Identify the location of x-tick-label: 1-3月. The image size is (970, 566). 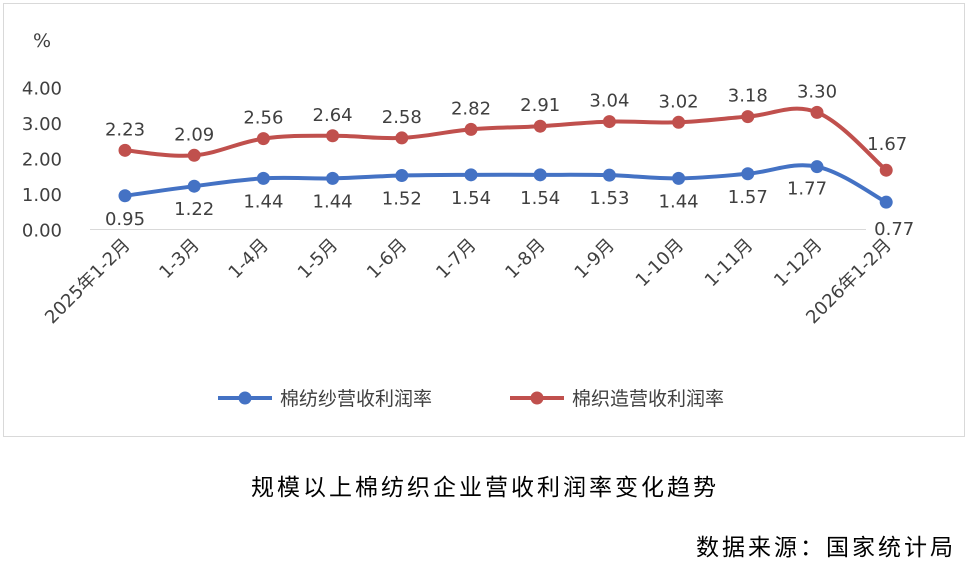
(179, 259).